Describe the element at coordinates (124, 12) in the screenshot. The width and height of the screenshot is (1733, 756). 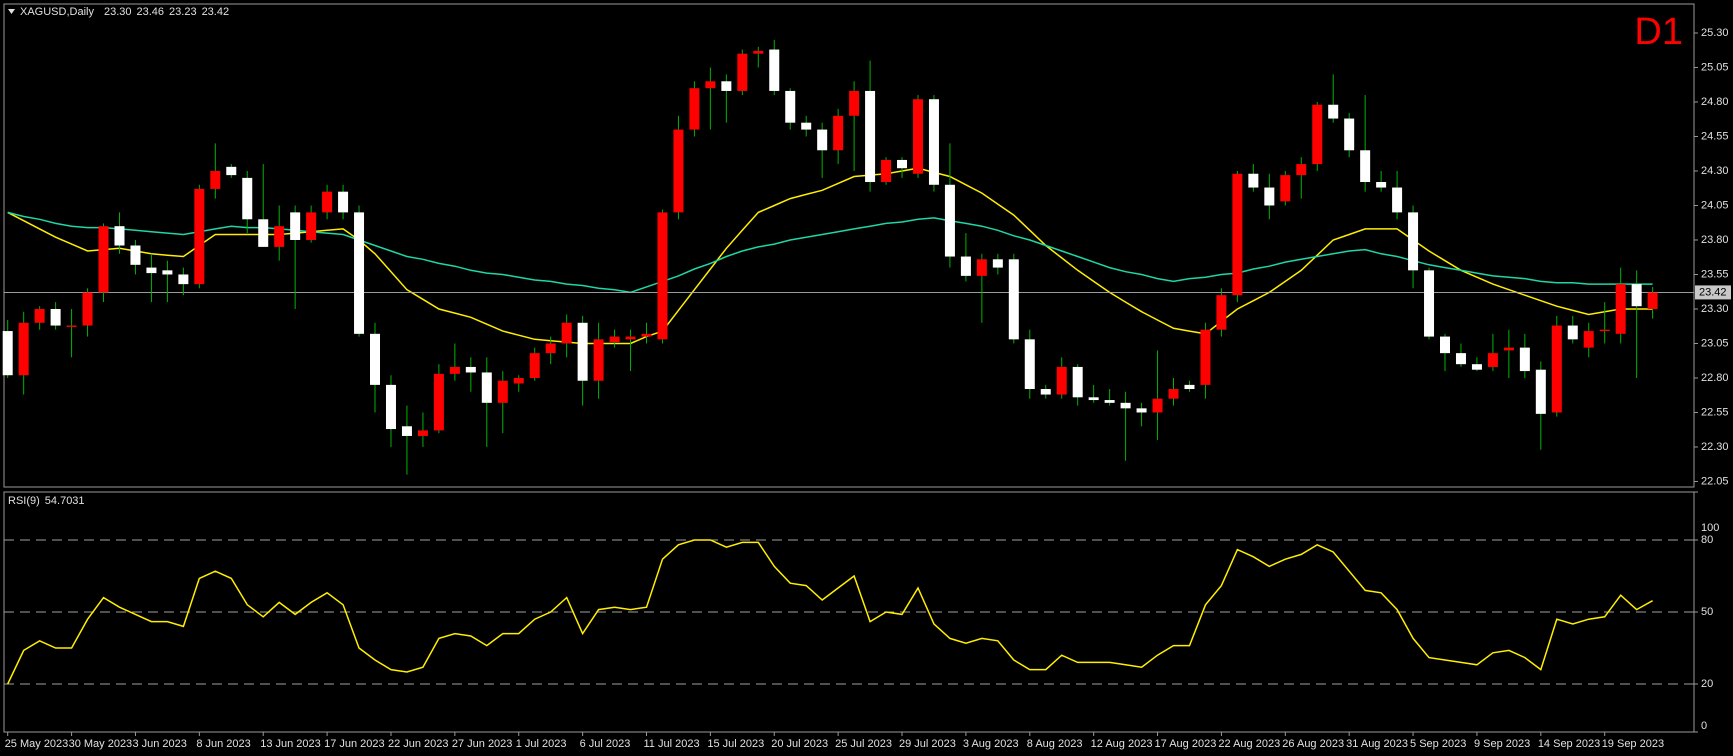
I see `header: XAGUSD,Daily 23.30 23.46 23.23 23.42` at that location.